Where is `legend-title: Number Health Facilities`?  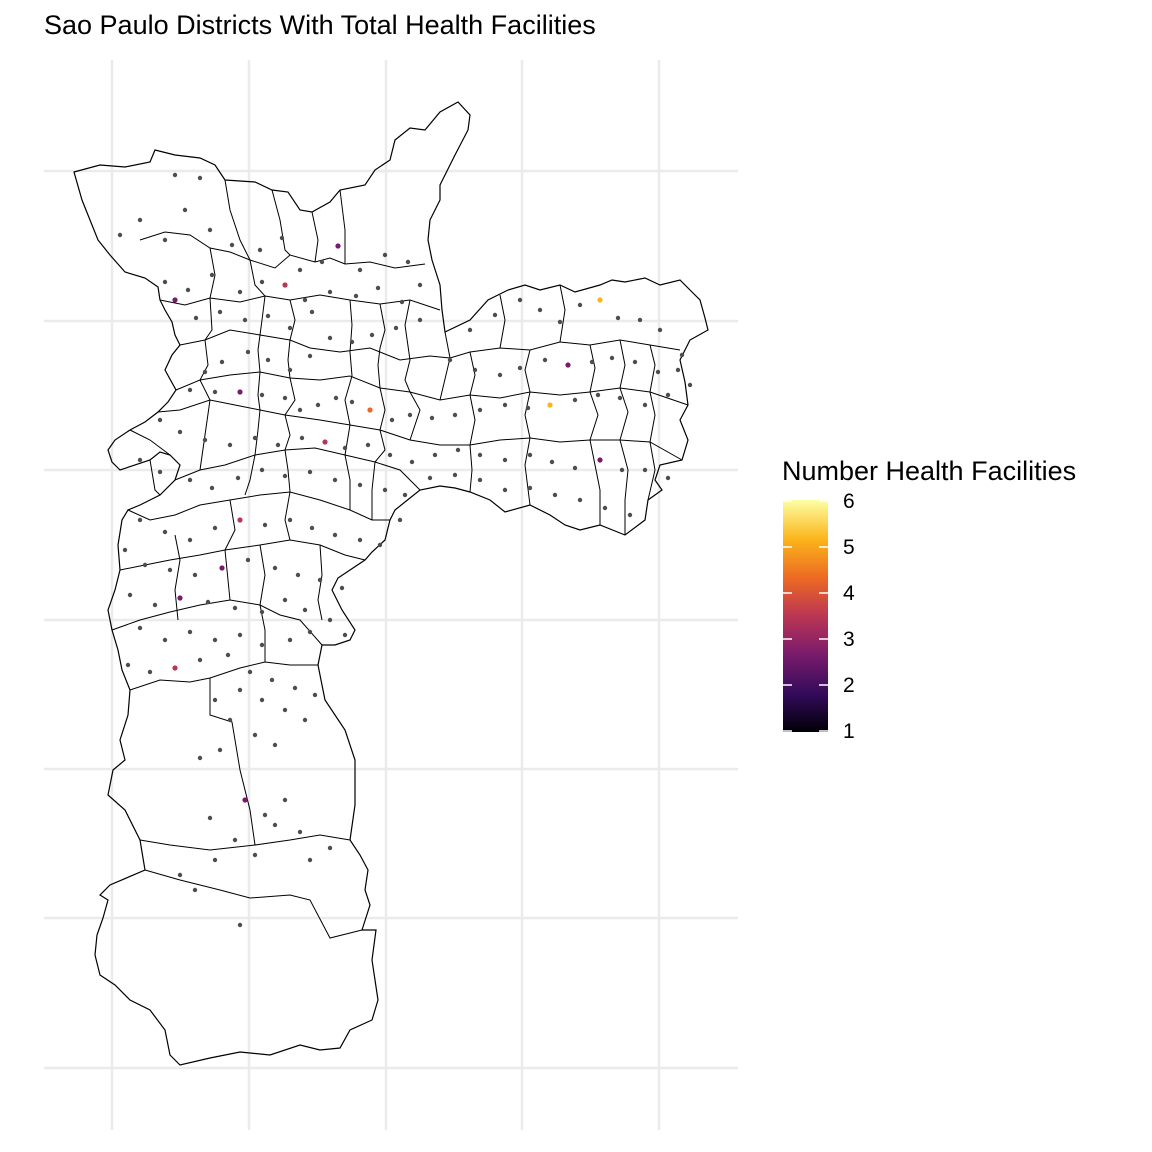 legend-title: Number Health Facilities is located at coordinates (929, 471).